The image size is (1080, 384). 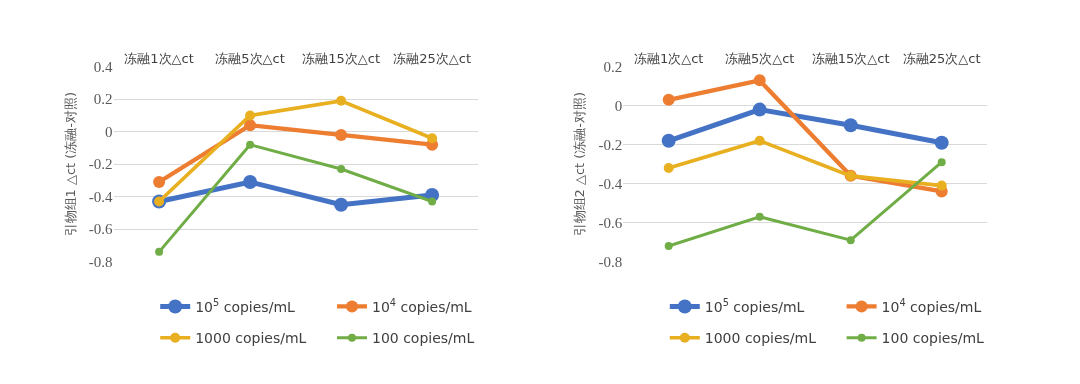 I want to click on y-tick-label: 0.4, so click(x=103, y=66).